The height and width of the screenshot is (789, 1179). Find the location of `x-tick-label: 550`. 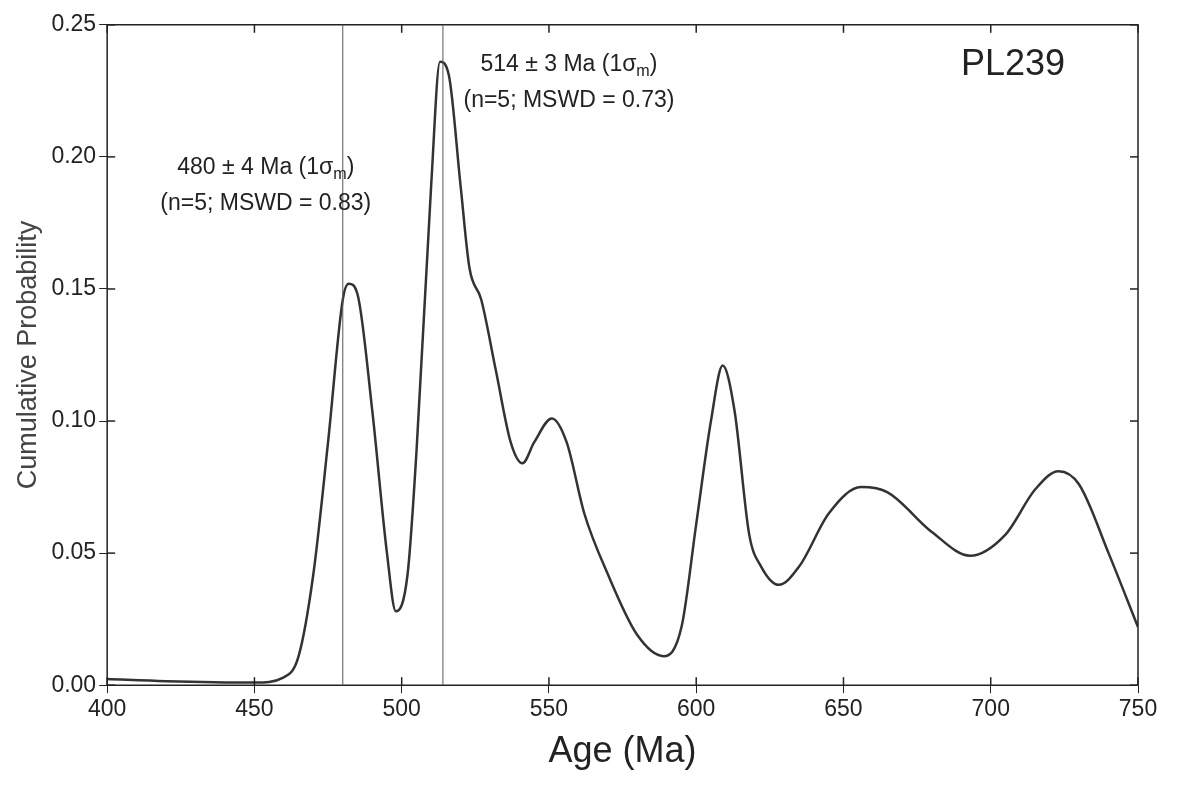

x-tick-label: 550 is located at coordinates (549, 708).